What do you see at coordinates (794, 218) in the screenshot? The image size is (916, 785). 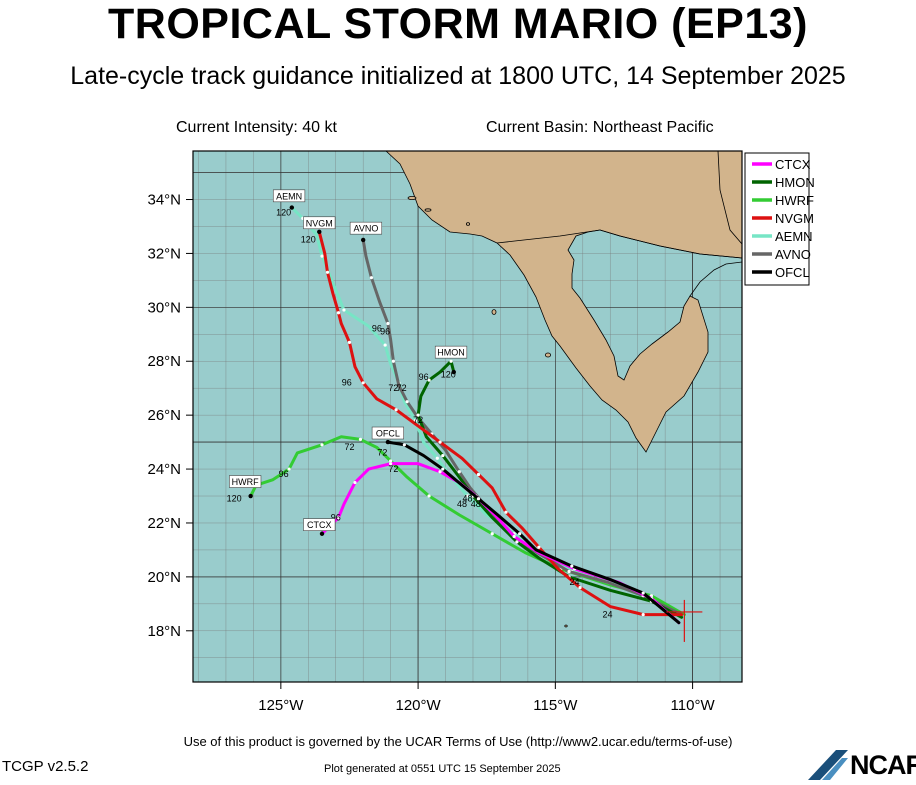 I see `legend-label: NVGM` at bounding box center [794, 218].